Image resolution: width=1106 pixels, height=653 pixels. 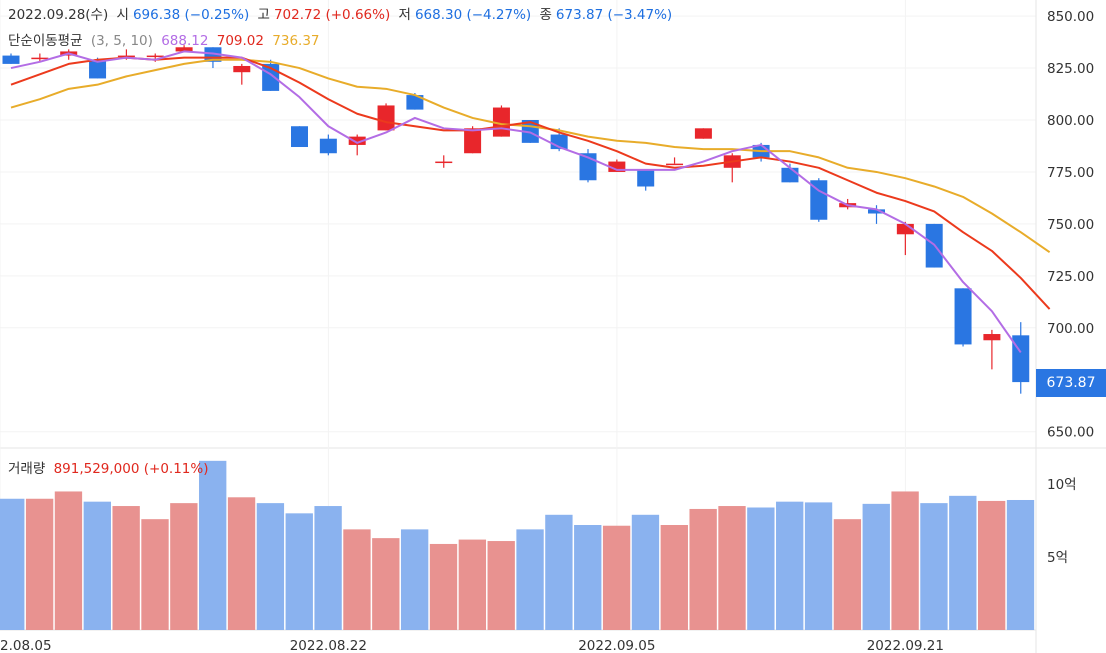 I want to click on high-label: 고, so click(x=263, y=15).